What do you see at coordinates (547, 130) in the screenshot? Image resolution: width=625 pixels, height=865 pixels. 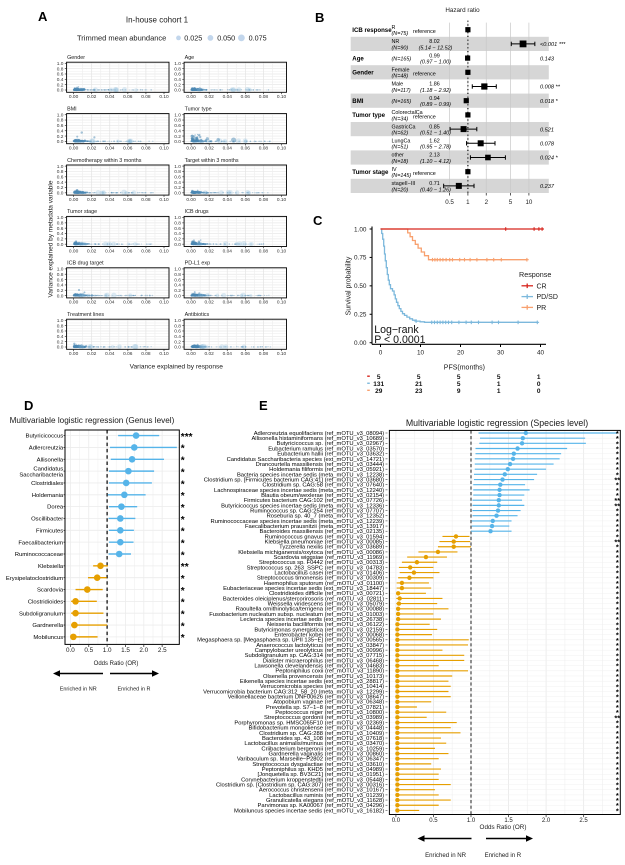 I see `svg-text: 0.521` at bounding box center [547, 130].